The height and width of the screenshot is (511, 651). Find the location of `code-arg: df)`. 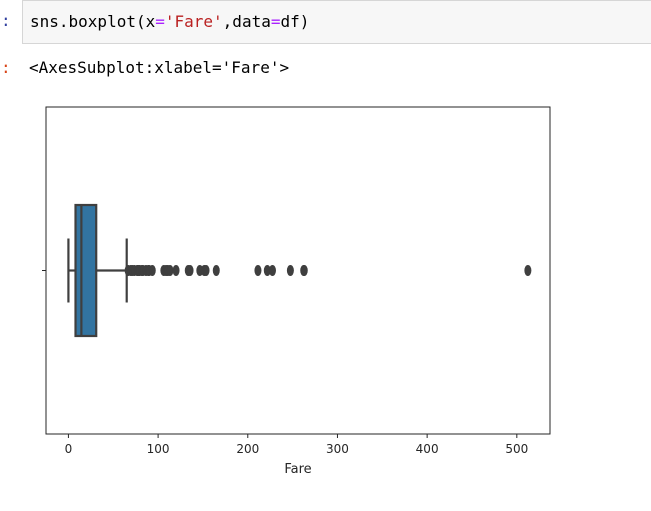

code-arg: df) is located at coordinates (295, 21).